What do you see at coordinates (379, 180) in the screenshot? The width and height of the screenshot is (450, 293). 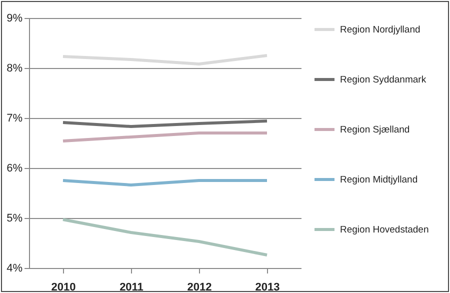 I see `legend-label: Region Midtjylland` at bounding box center [379, 180].